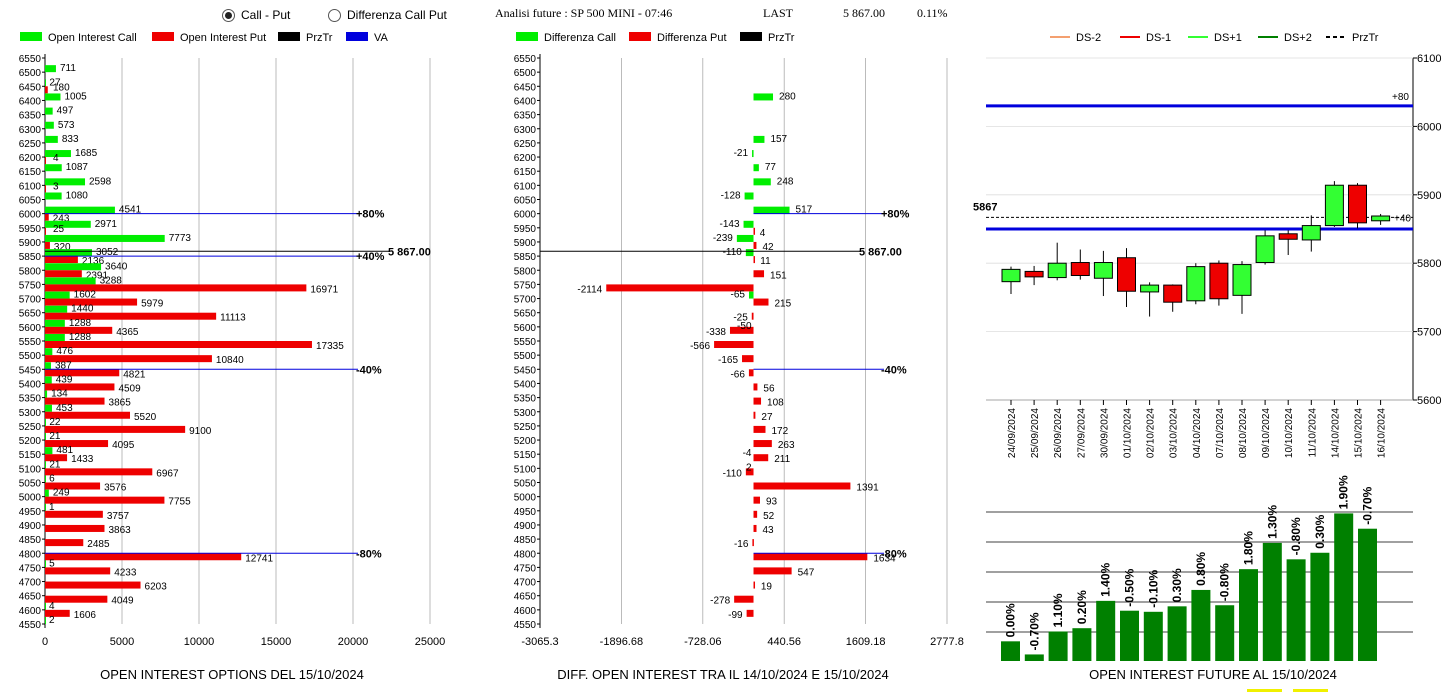 The height and width of the screenshot is (694, 1451). What do you see at coordinates (397, 15) in the screenshot?
I see `radio-diff-label: Differenza Call Put` at bounding box center [397, 15].